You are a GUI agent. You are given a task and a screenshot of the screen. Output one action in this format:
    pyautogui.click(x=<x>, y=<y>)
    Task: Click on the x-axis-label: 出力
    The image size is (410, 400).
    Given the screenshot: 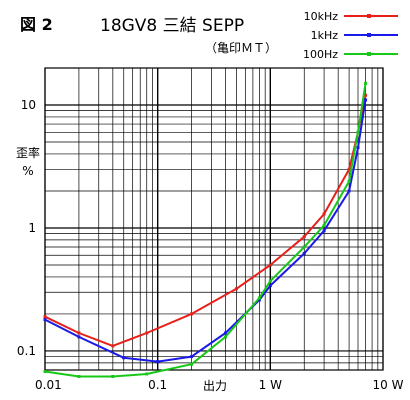 What is the action you would take?
    pyautogui.click(x=215, y=386)
    